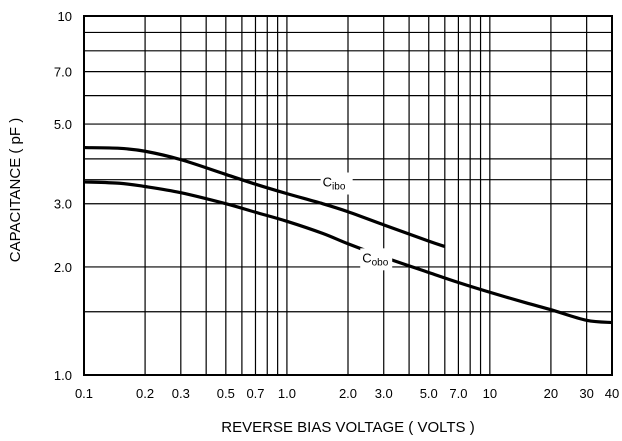 This screenshot has height=441, width=622. I want to click on x-tick-label: 30, so click(586, 393).